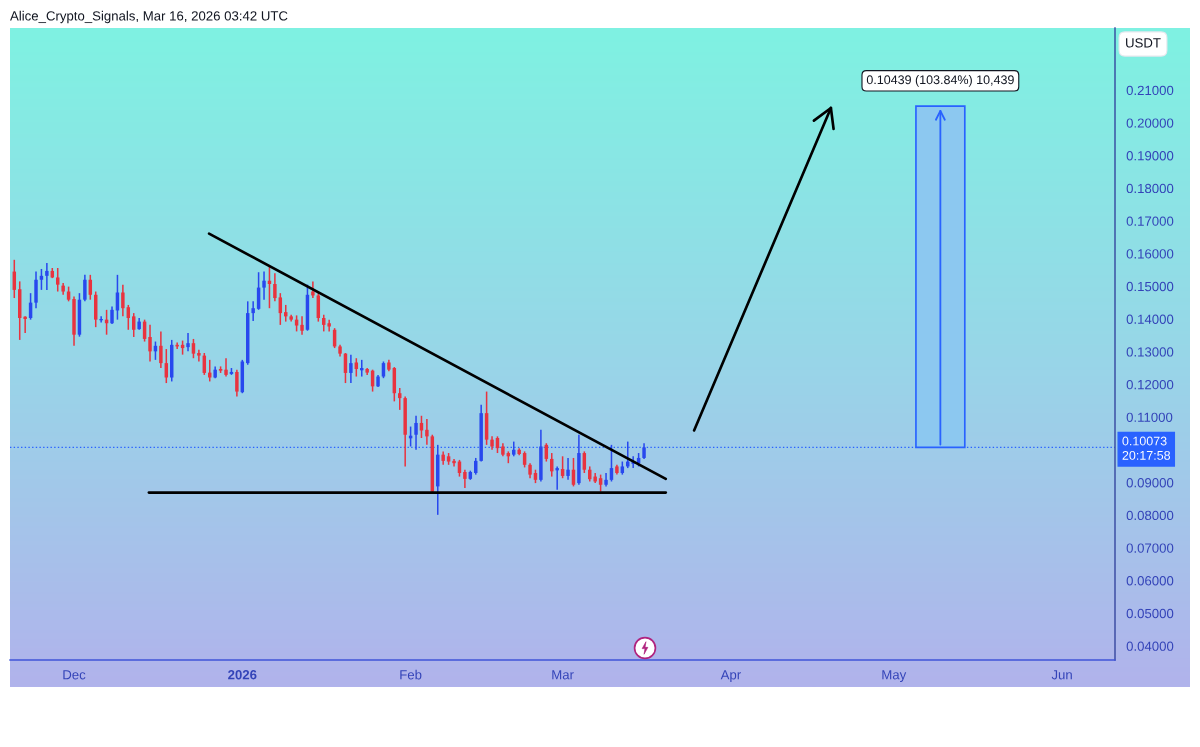 Image resolution: width=1200 pixels, height=747 pixels. What do you see at coordinates (1061, 675) in the screenshot?
I see `x-tick-label: Jun` at bounding box center [1061, 675].